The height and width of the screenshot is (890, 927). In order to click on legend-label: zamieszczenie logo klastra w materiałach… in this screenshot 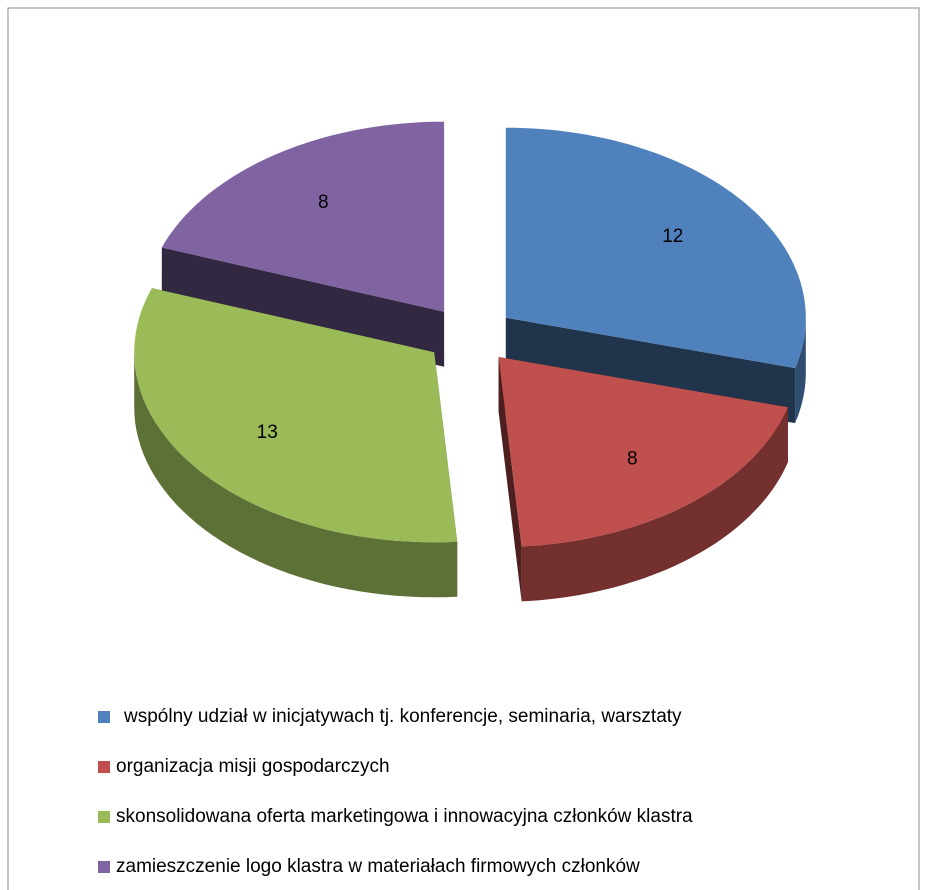, I will do `click(378, 866)`.